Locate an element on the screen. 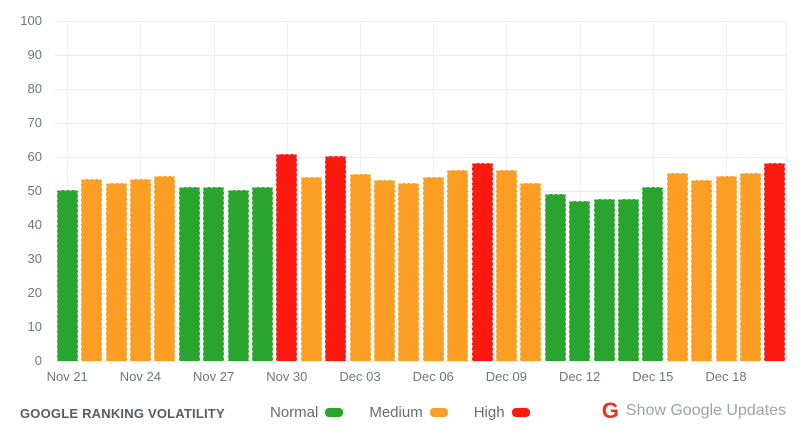 The width and height of the screenshot is (800, 434). legend-item-medium: Medium is located at coordinates (408, 412).